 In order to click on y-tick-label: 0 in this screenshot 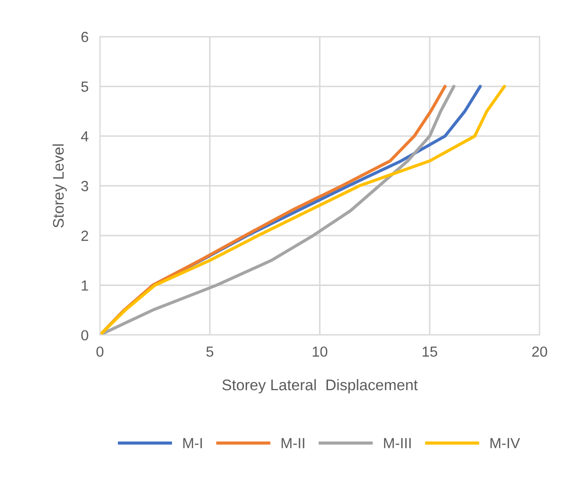, I will do `click(84, 335)`.